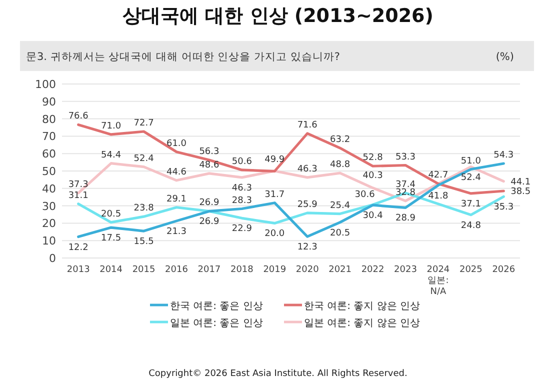 This screenshot has height=386, width=557. I want to click on data-label: 63.2, so click(340, 140).